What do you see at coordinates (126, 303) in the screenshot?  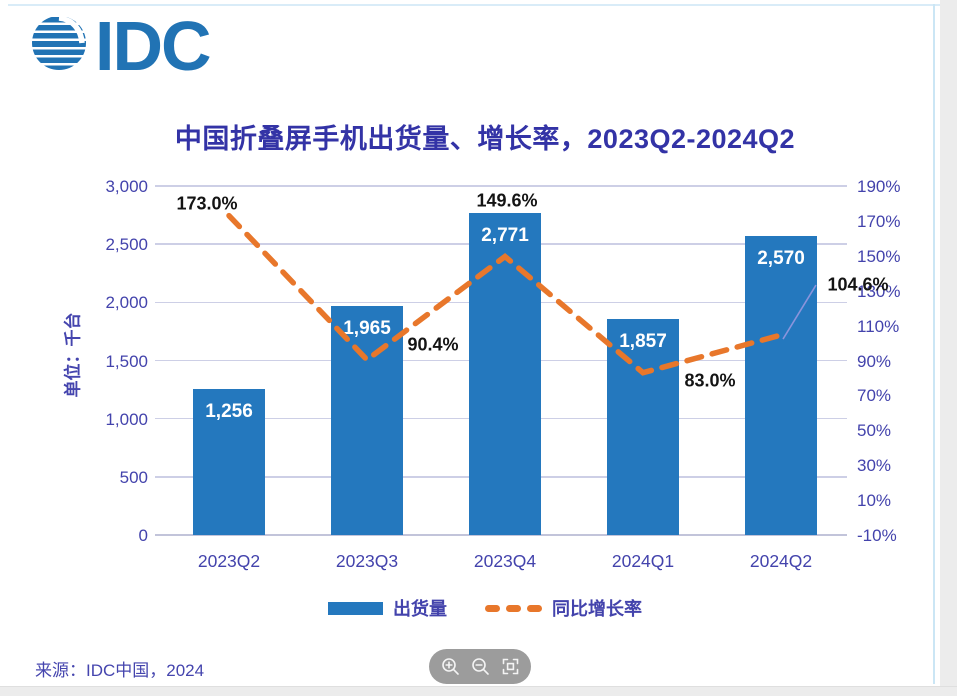 I see `y-left-tick: 2,000` at bounding box center [126, 303].